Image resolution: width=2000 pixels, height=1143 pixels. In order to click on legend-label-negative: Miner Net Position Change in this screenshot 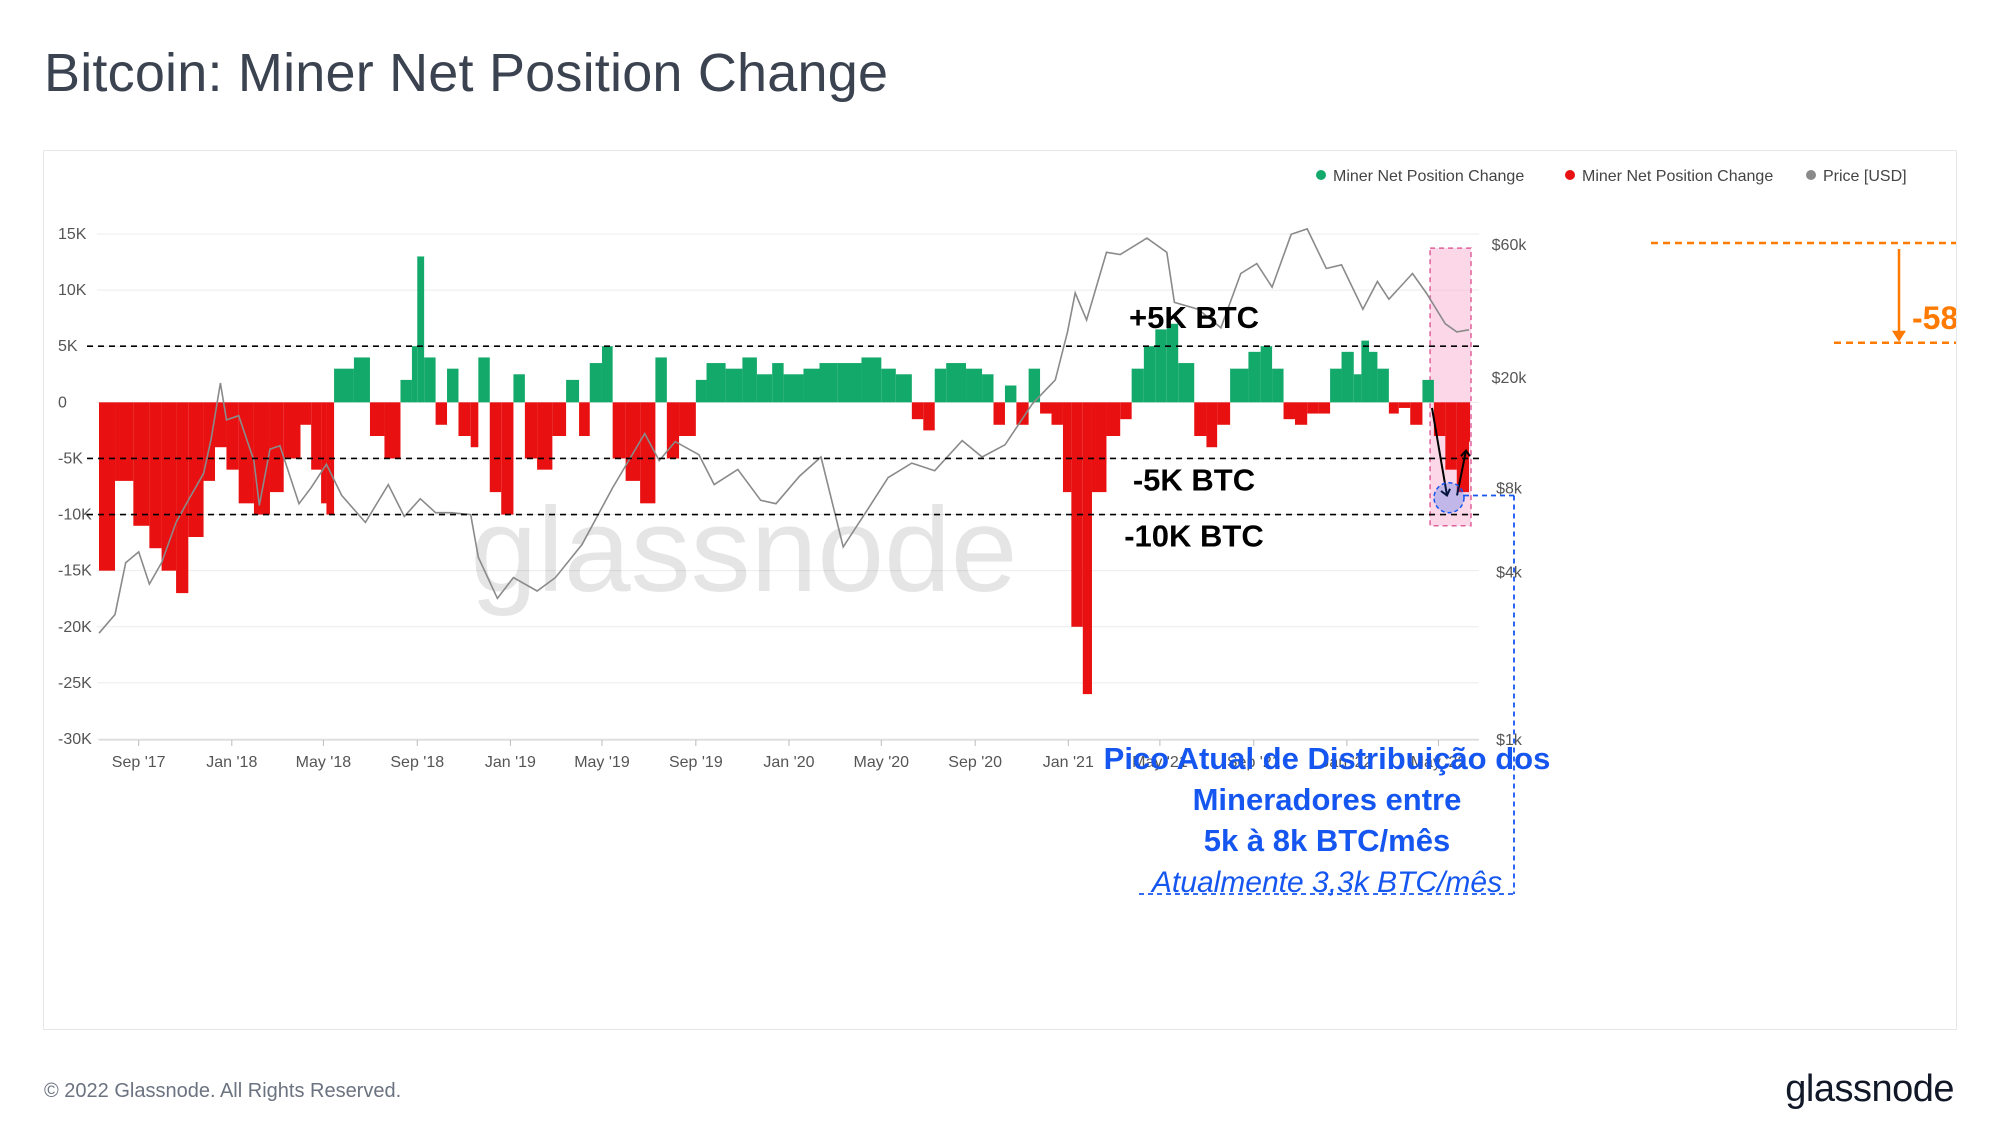, I will do `click(1677, 176)`.